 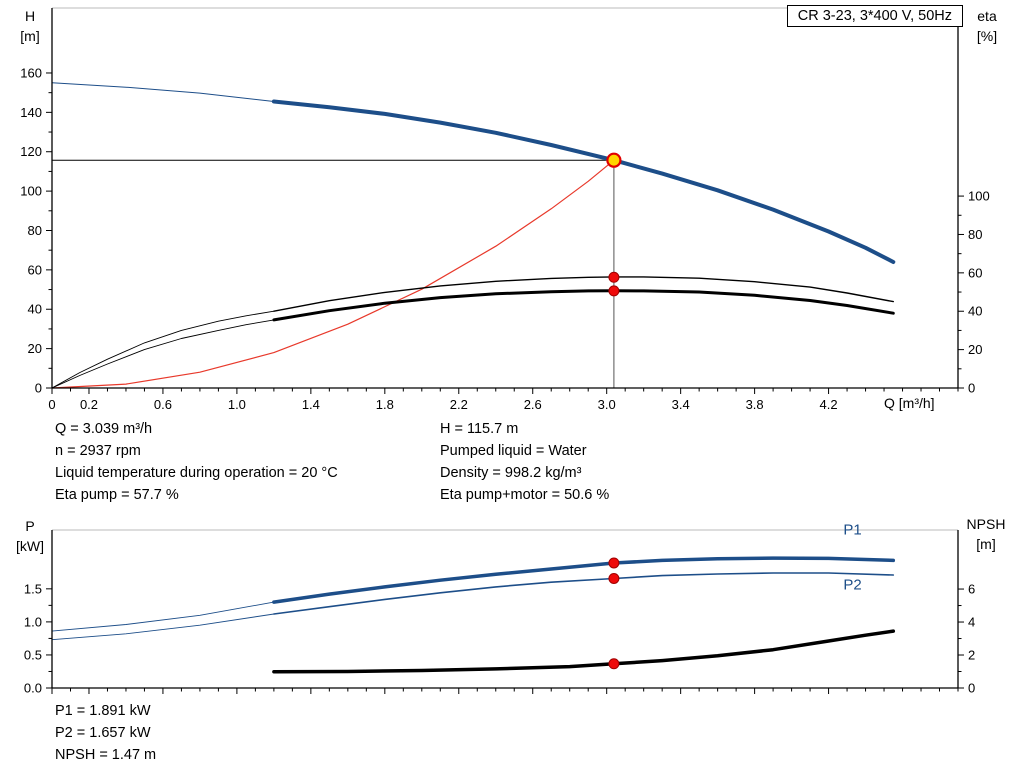 What do you see at coordinates (971, 622) in the screenshot?
I see `right-tick-label: 4` at bounding box center [971, 622].